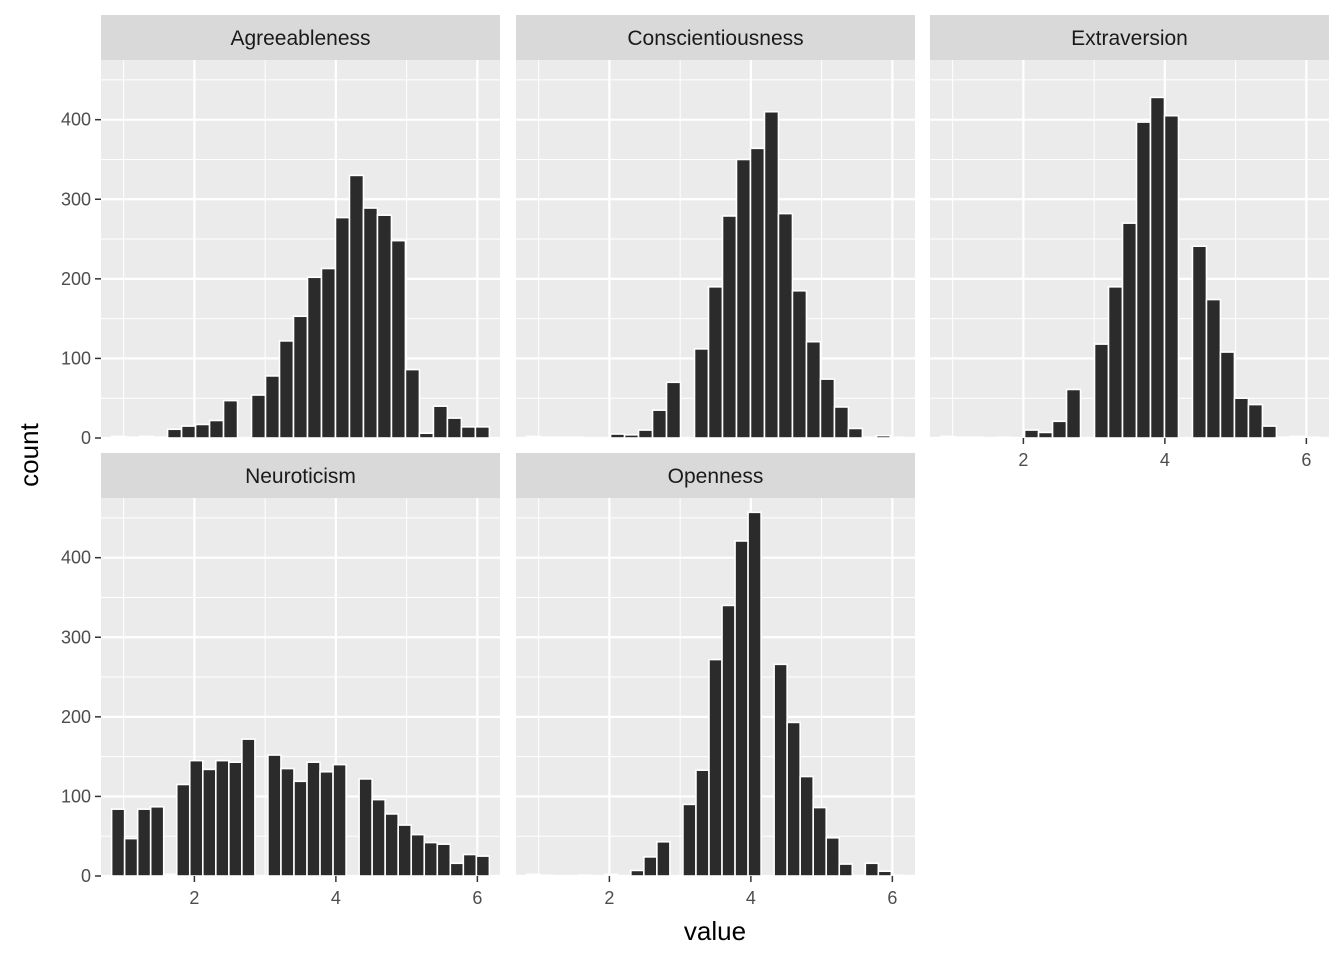  I want to click on facet-strip-extraversion, so click(1129, 37).